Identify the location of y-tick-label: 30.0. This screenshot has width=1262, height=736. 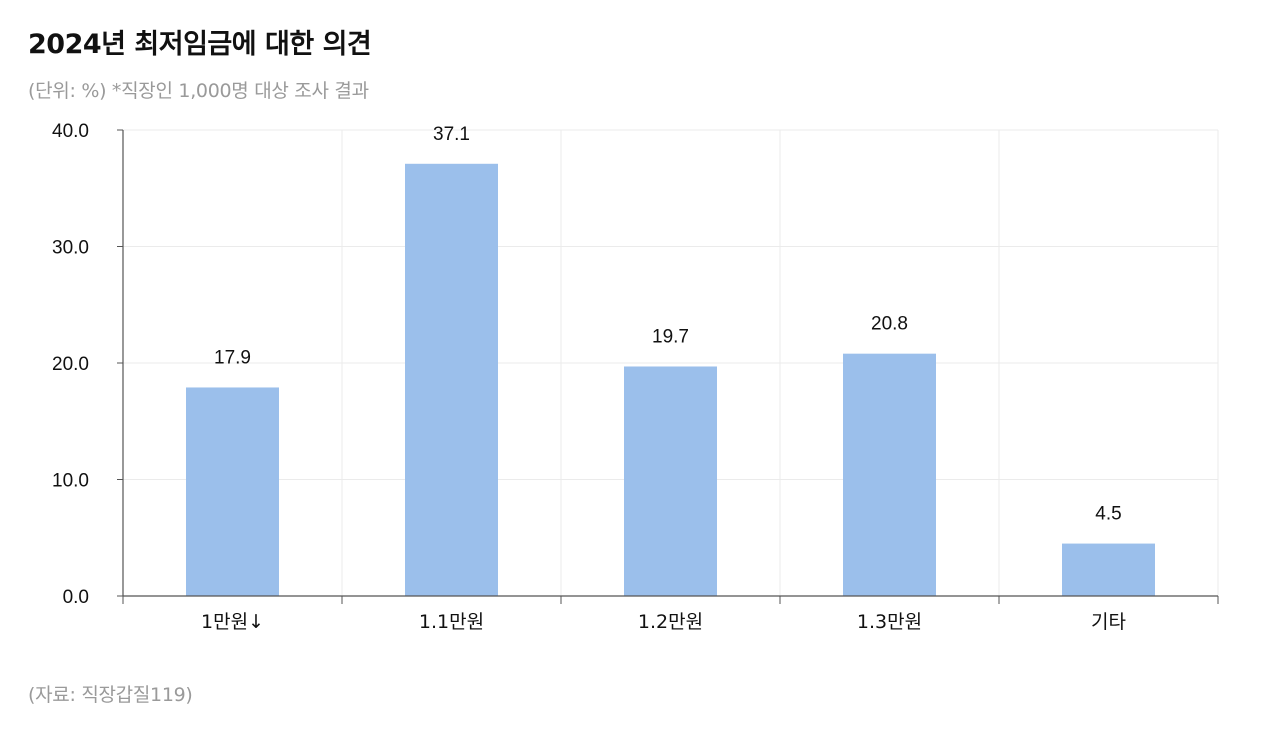
(70, 248).